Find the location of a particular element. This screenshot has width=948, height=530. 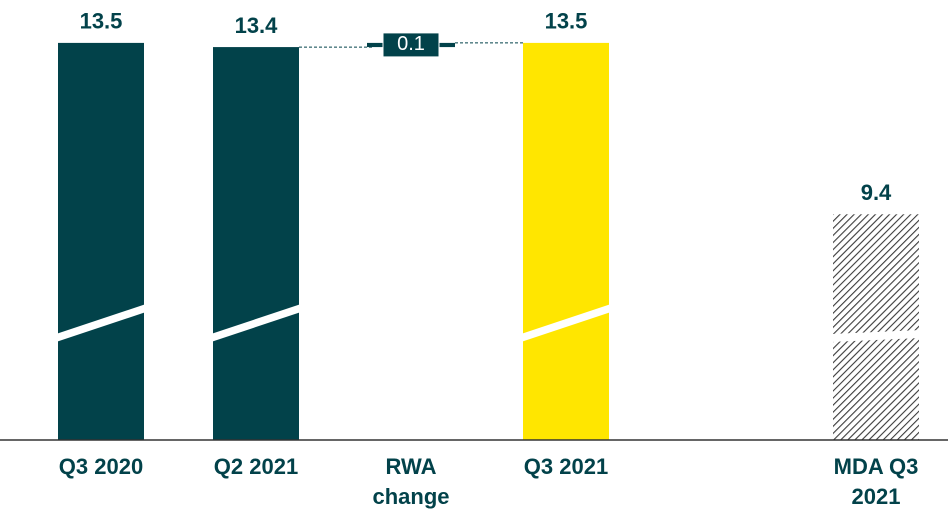

value-label: 0.1 is located at coordinates (411, 44).